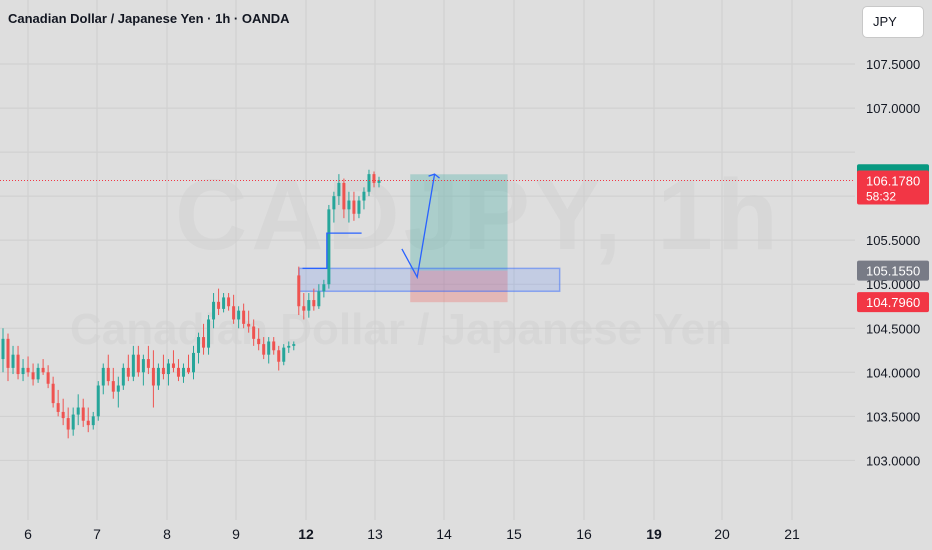  Describe the element at coordinates (722, 534) in the screenshot. I see `time-axis-label: 20` at that location.